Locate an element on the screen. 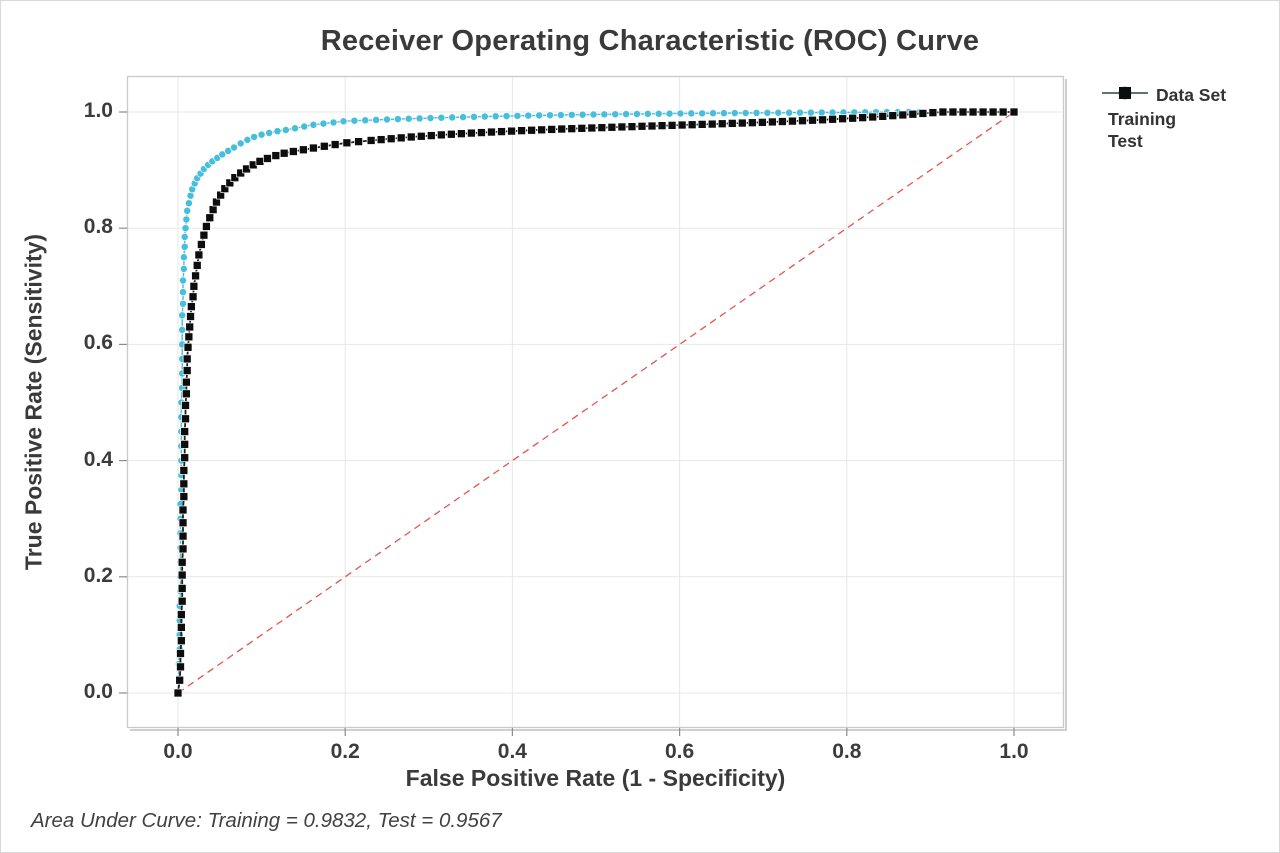 This screenshot has height=853, width=1280. legend-label-training: Training is located at coordinates (1142, 118).